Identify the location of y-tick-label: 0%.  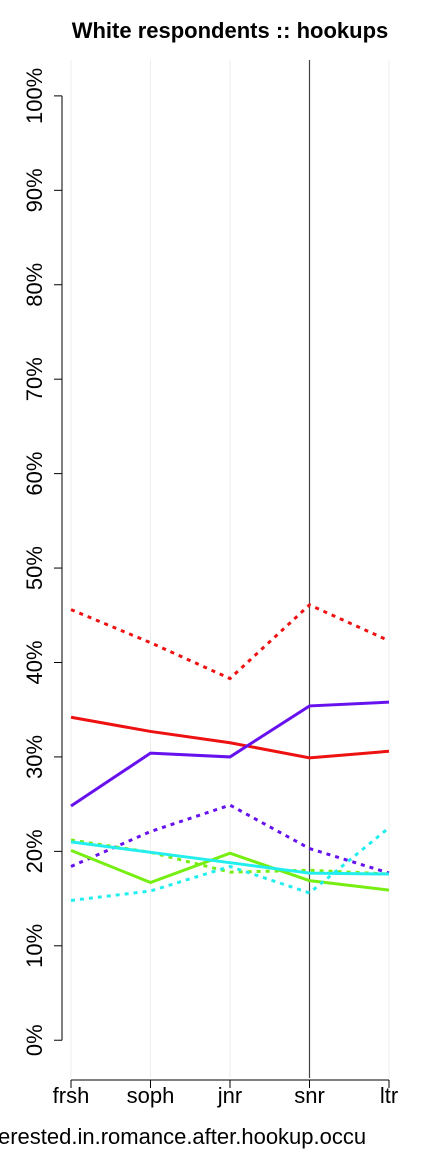
(34, 1040).